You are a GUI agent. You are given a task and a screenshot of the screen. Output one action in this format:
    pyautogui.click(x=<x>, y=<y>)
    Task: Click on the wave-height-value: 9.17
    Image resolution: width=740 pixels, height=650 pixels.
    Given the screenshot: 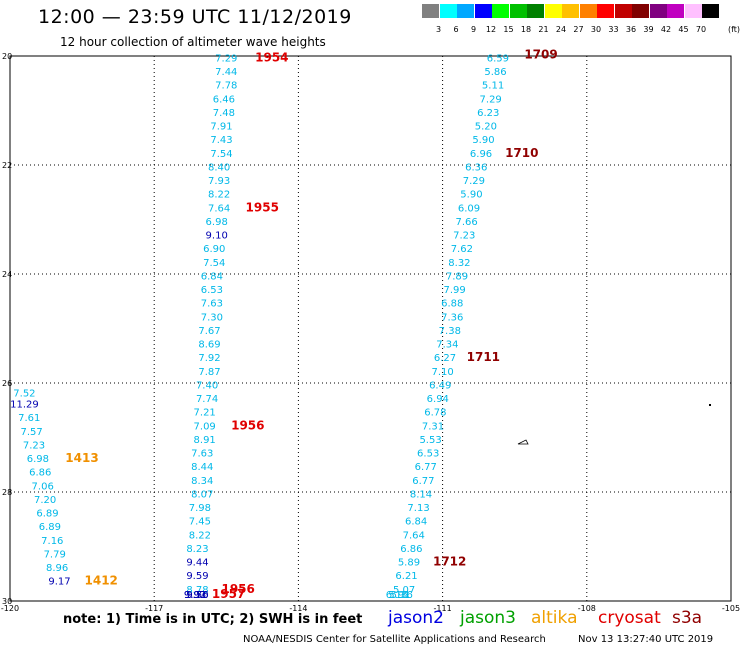 What is the action you would take?
    pyautogui.click(x=59, y=582)
    